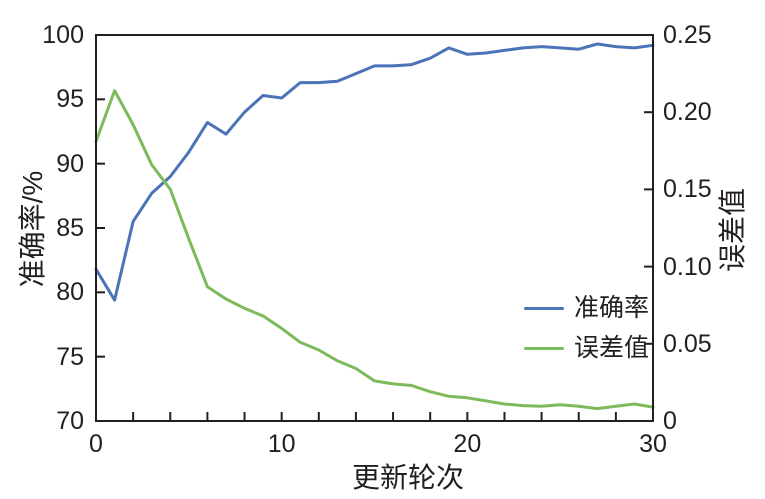 The image size is (765, 499). I want to click on y-right-axis-title: 误差值, so click(732, 230).